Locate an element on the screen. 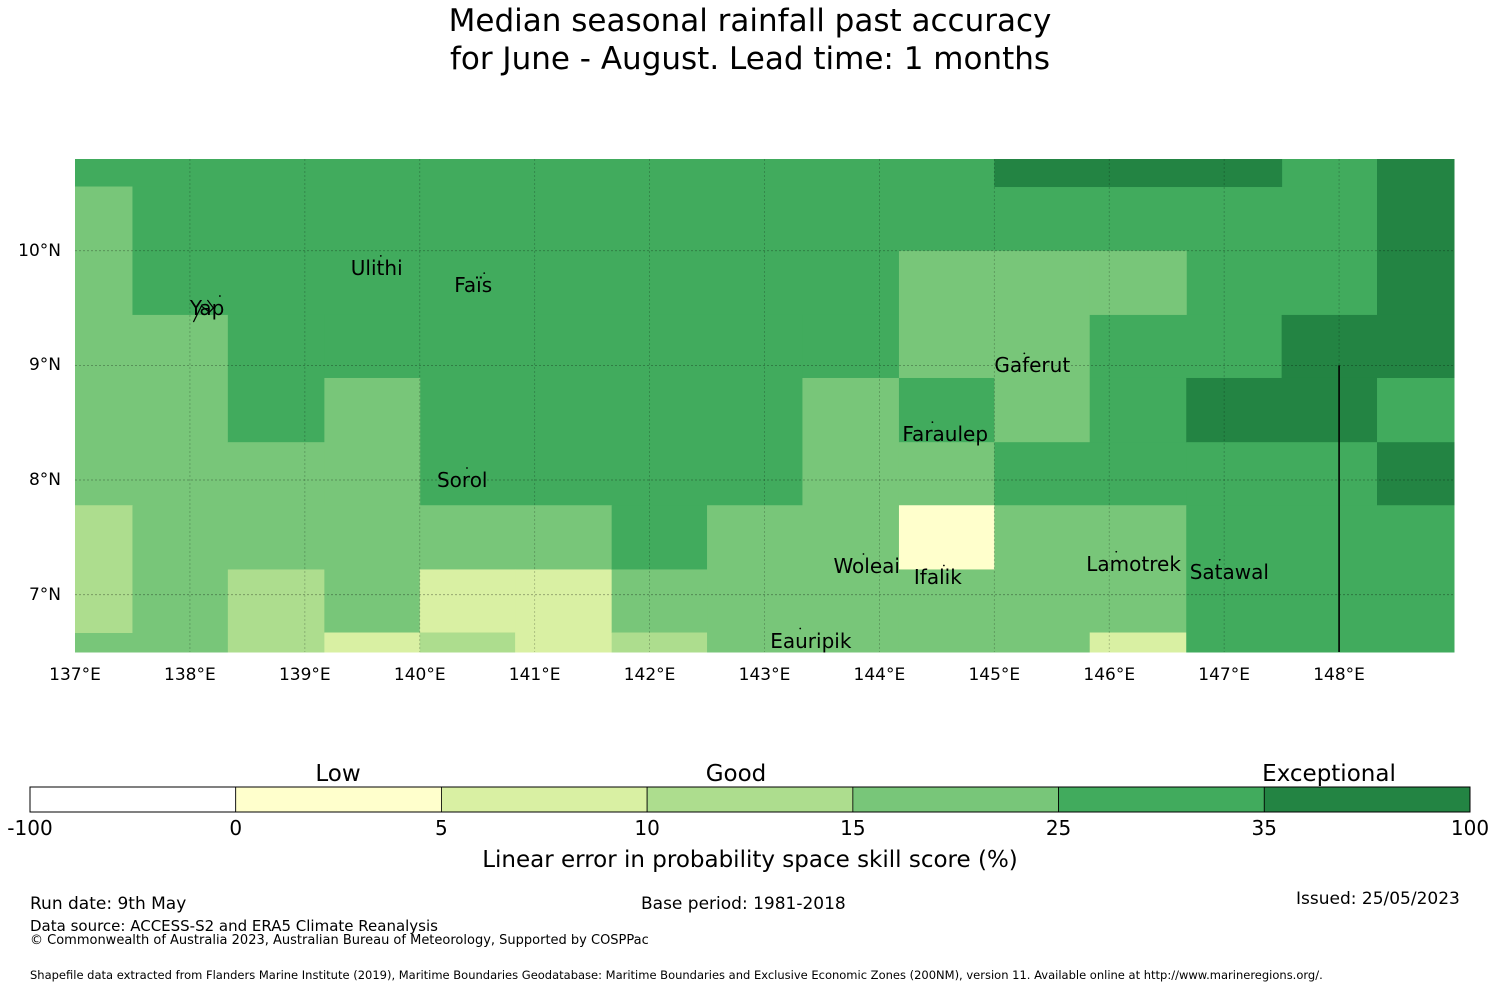 The height and width of the screenshot is (990, 1500). colorbar-category-good: Good is located at coordinates (736, 774).